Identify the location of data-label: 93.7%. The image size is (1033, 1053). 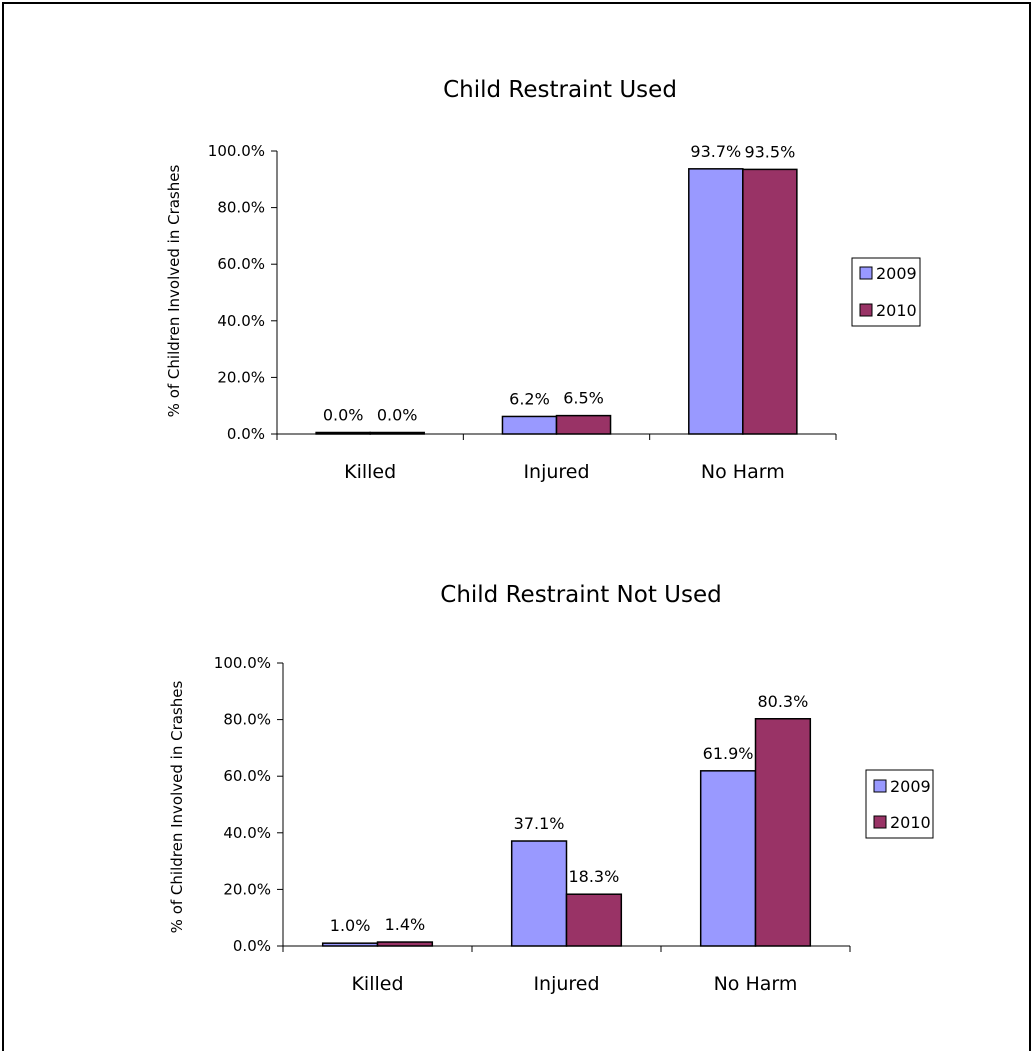
(715, 151).